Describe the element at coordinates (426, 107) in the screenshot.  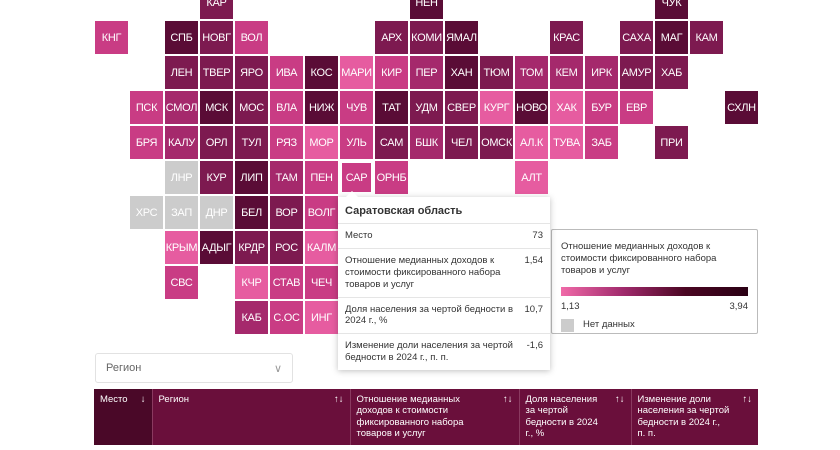
I see `region-tile: УДМ` at that location.